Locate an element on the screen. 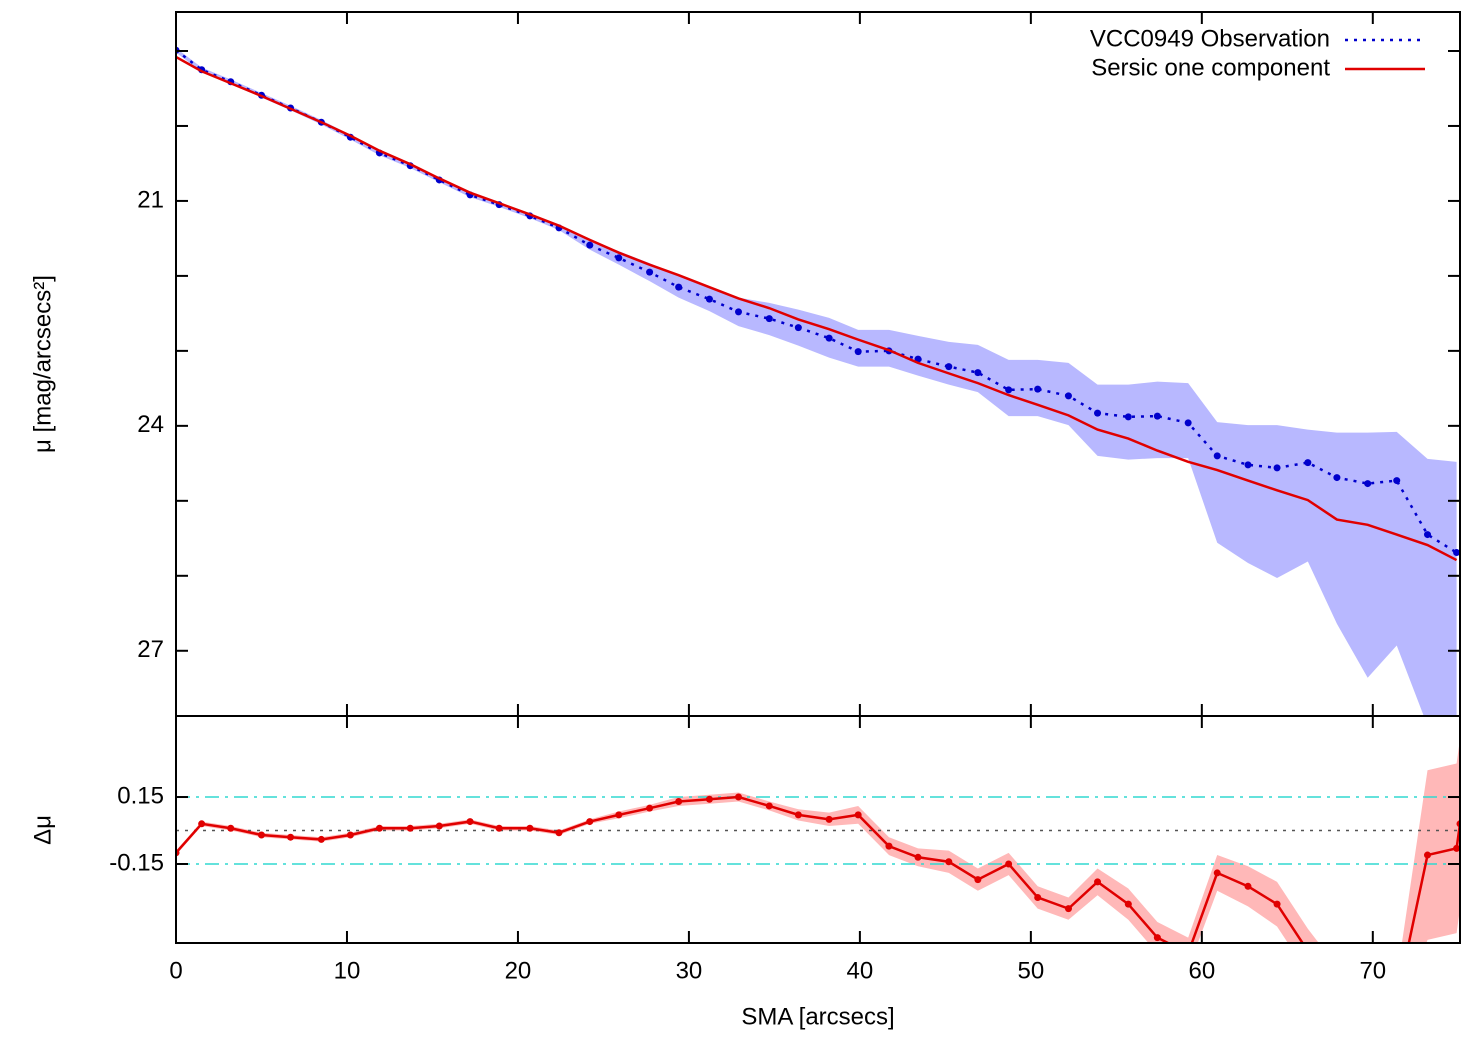 This screenshot has height=1049, width=1482. x-tick-label: 30 is located at coordinates (689, 970).